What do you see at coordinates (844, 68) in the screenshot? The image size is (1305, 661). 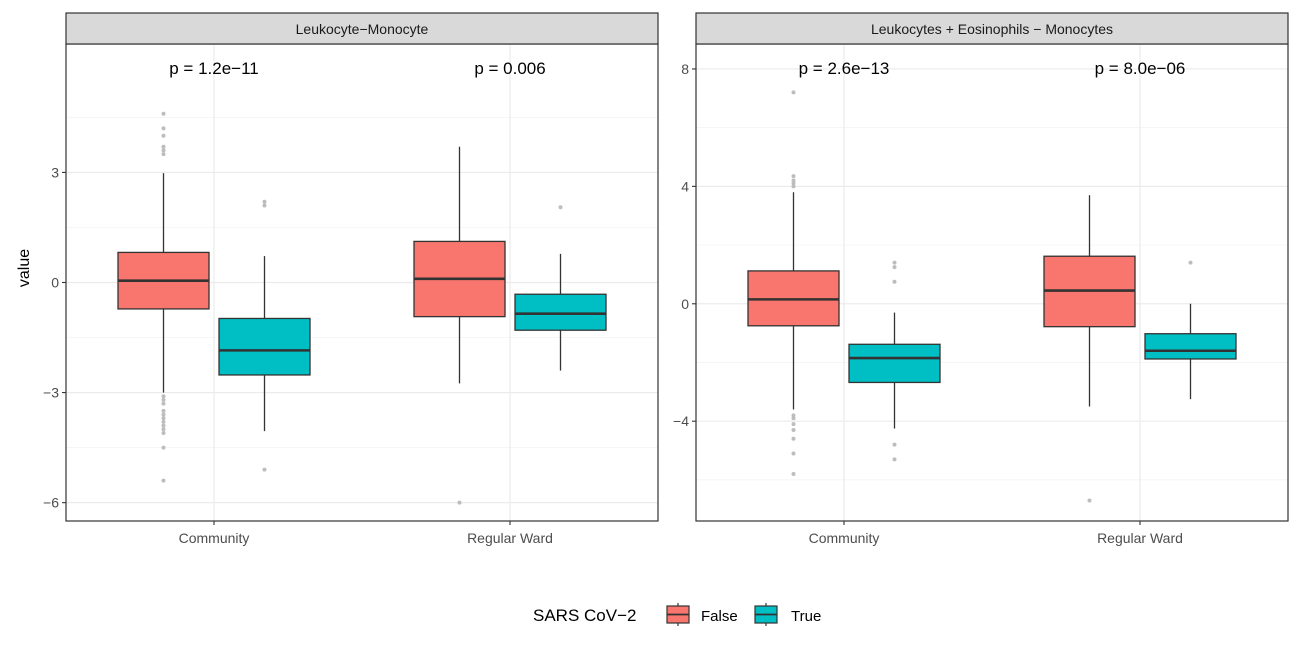 I see `p-value-label: p = 2.6e−13` at bounding box center [844, 68].